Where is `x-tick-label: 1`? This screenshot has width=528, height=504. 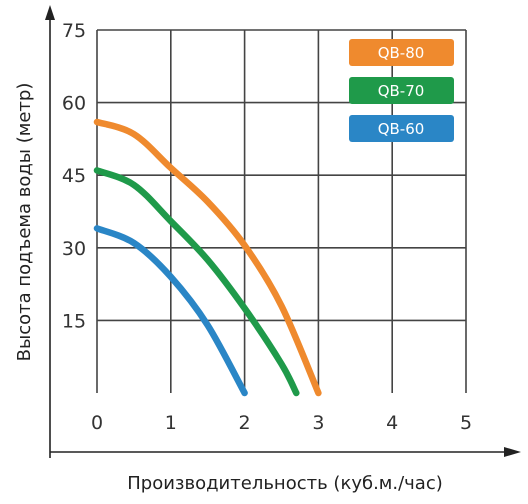
x-tick-label: 1 is located at coordinates (171, 423).